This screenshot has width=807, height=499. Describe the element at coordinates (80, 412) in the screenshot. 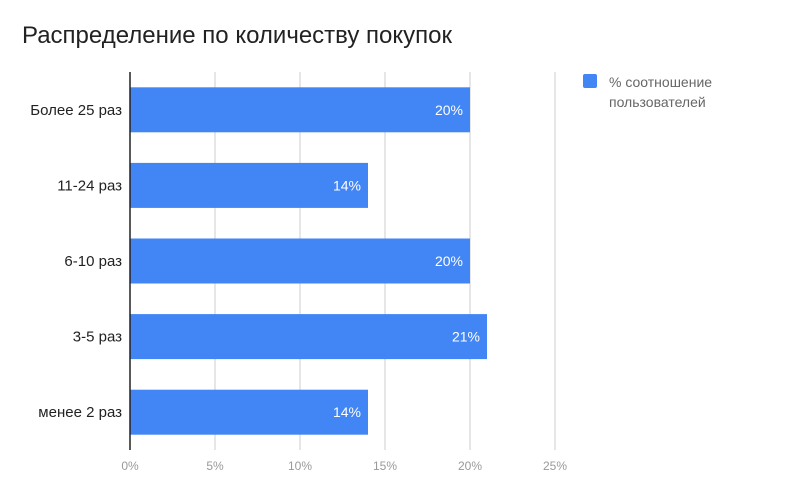

I see `category-label: менее 2 раз` at that location.